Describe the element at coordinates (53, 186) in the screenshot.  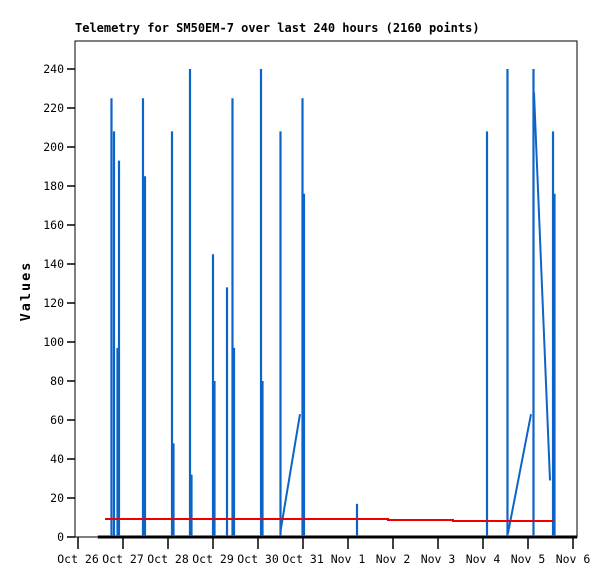
I see `y-tick-label: 180` at that location.